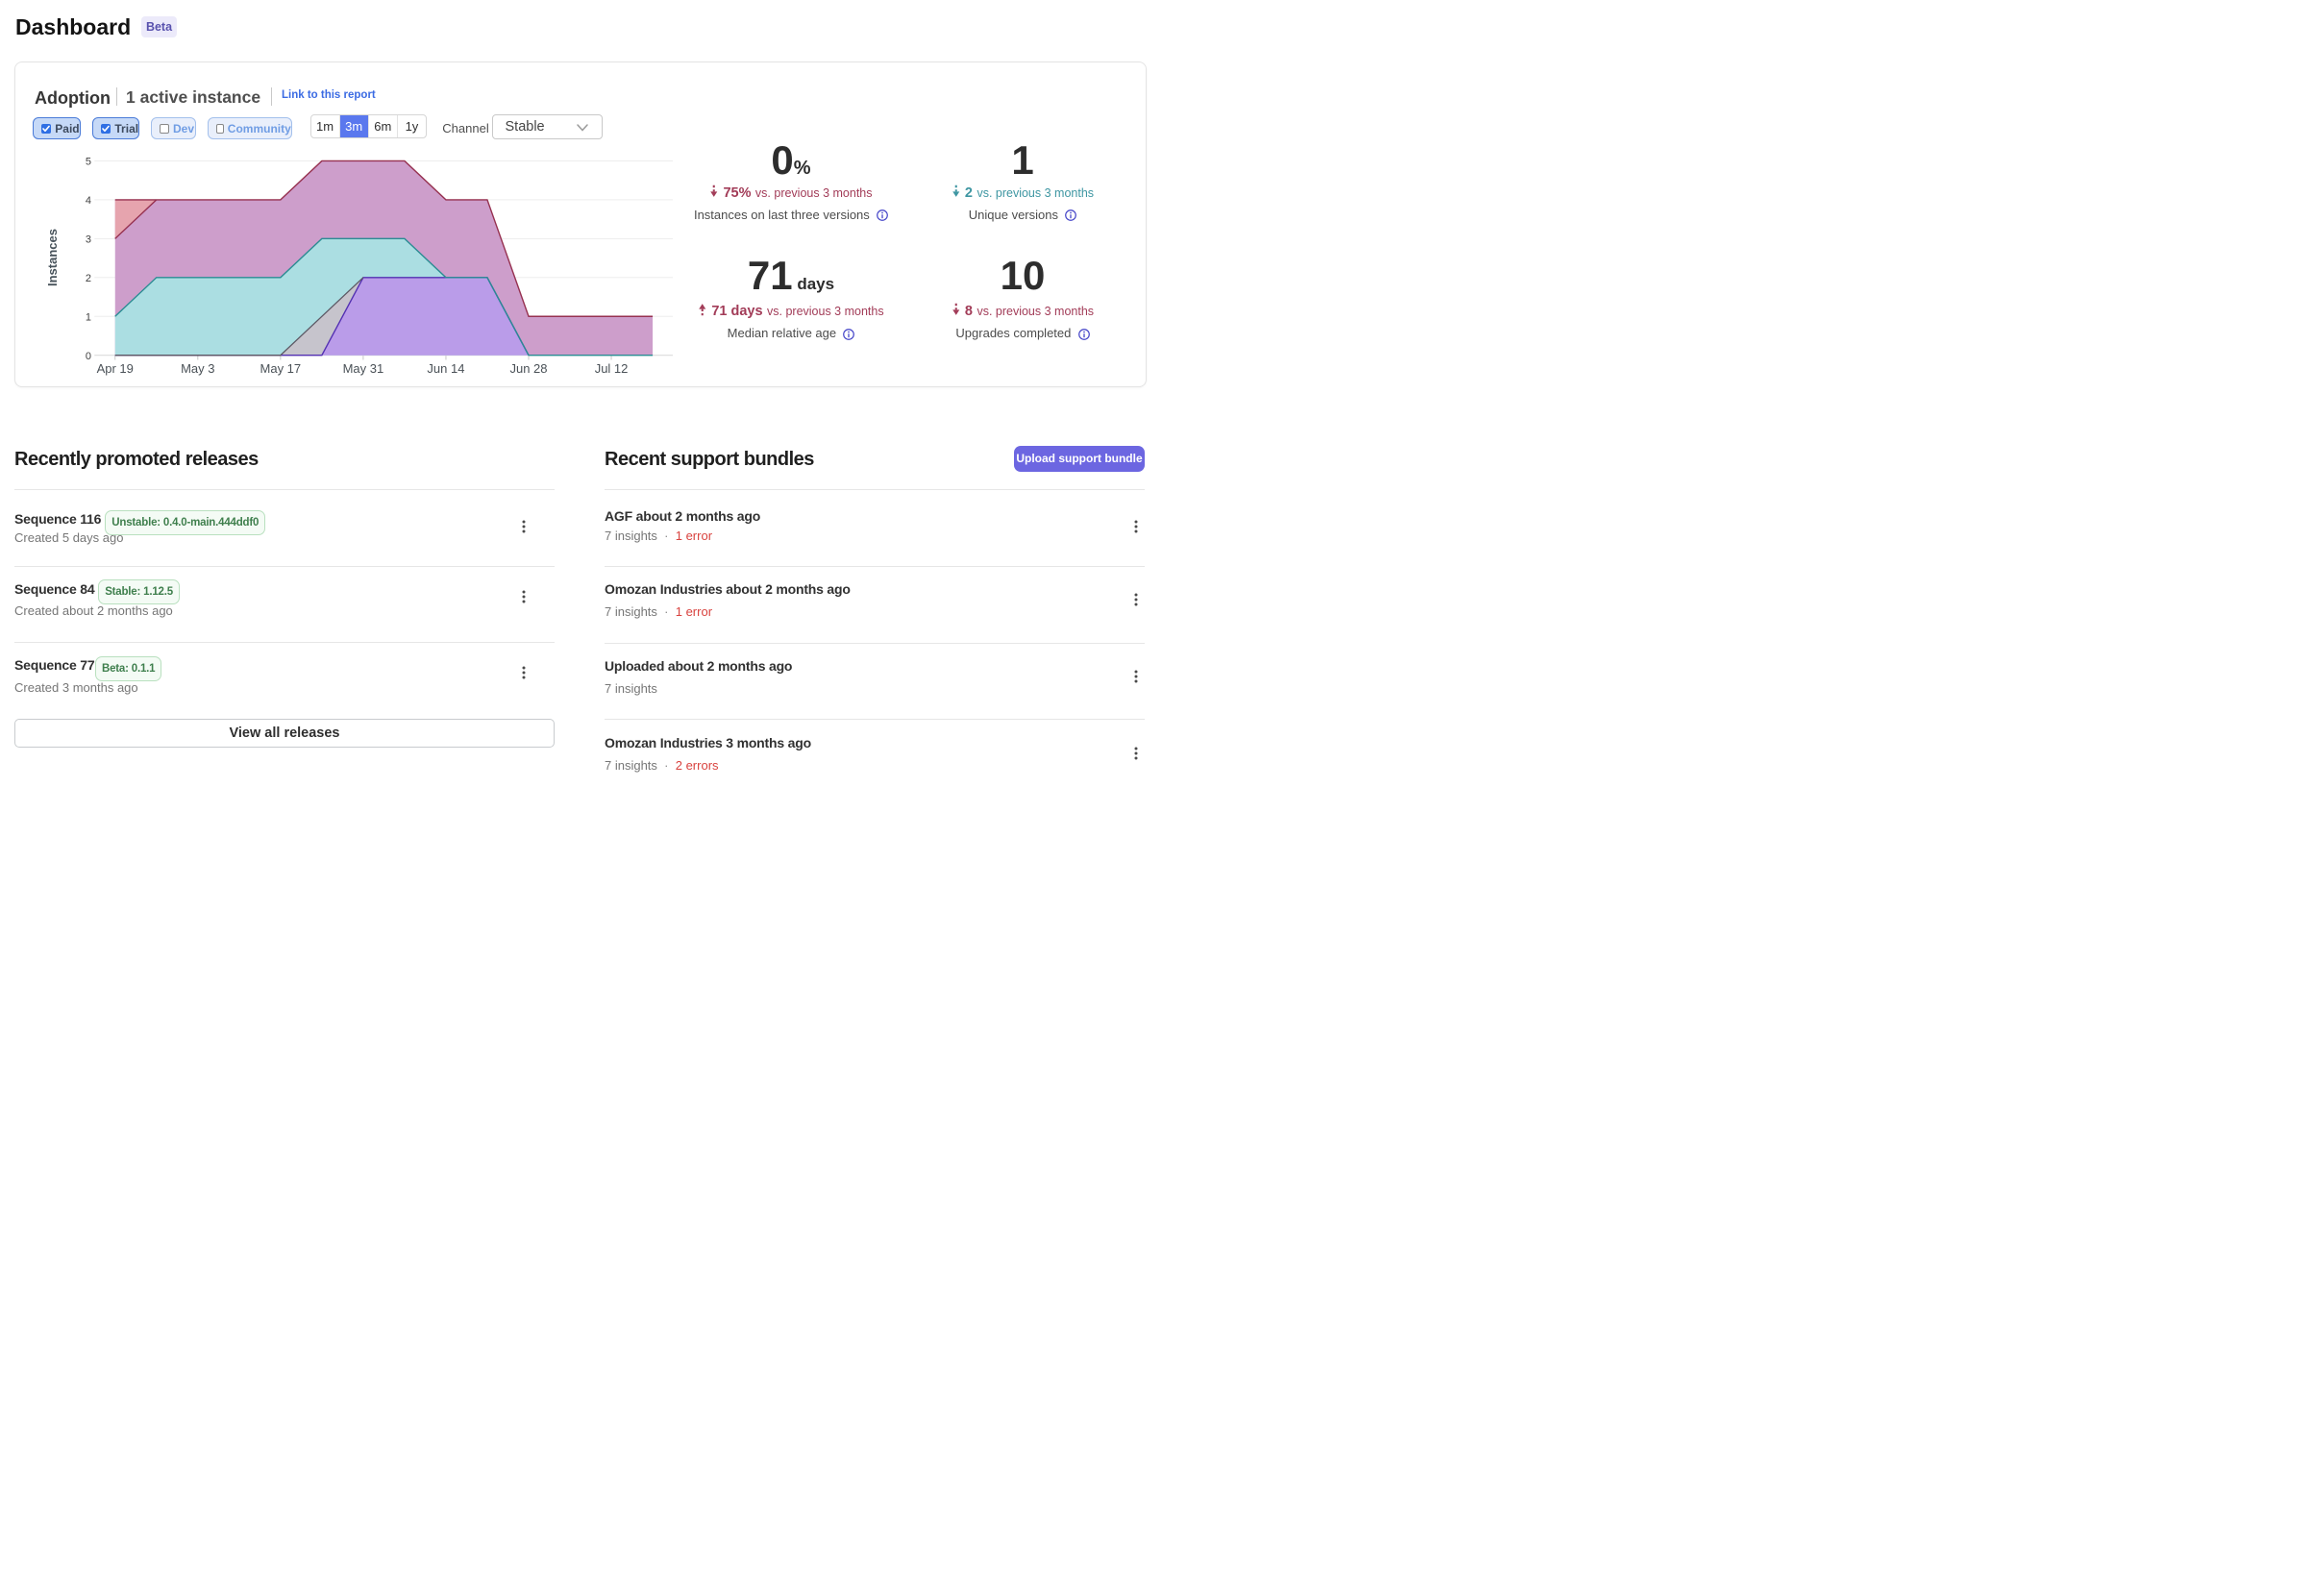 Image resolution: width=2324 pixels, height=1574 pixels. What do you see at coordinates (445, 368) in the screenshot?
I see `svg-text: Jun 14` at bounding box center [445, 368].